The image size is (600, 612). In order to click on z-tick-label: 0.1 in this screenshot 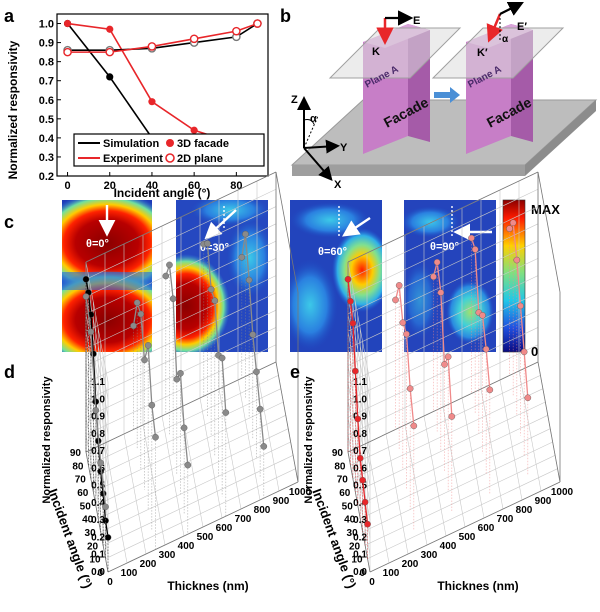, I will do `click(98, 555)`.